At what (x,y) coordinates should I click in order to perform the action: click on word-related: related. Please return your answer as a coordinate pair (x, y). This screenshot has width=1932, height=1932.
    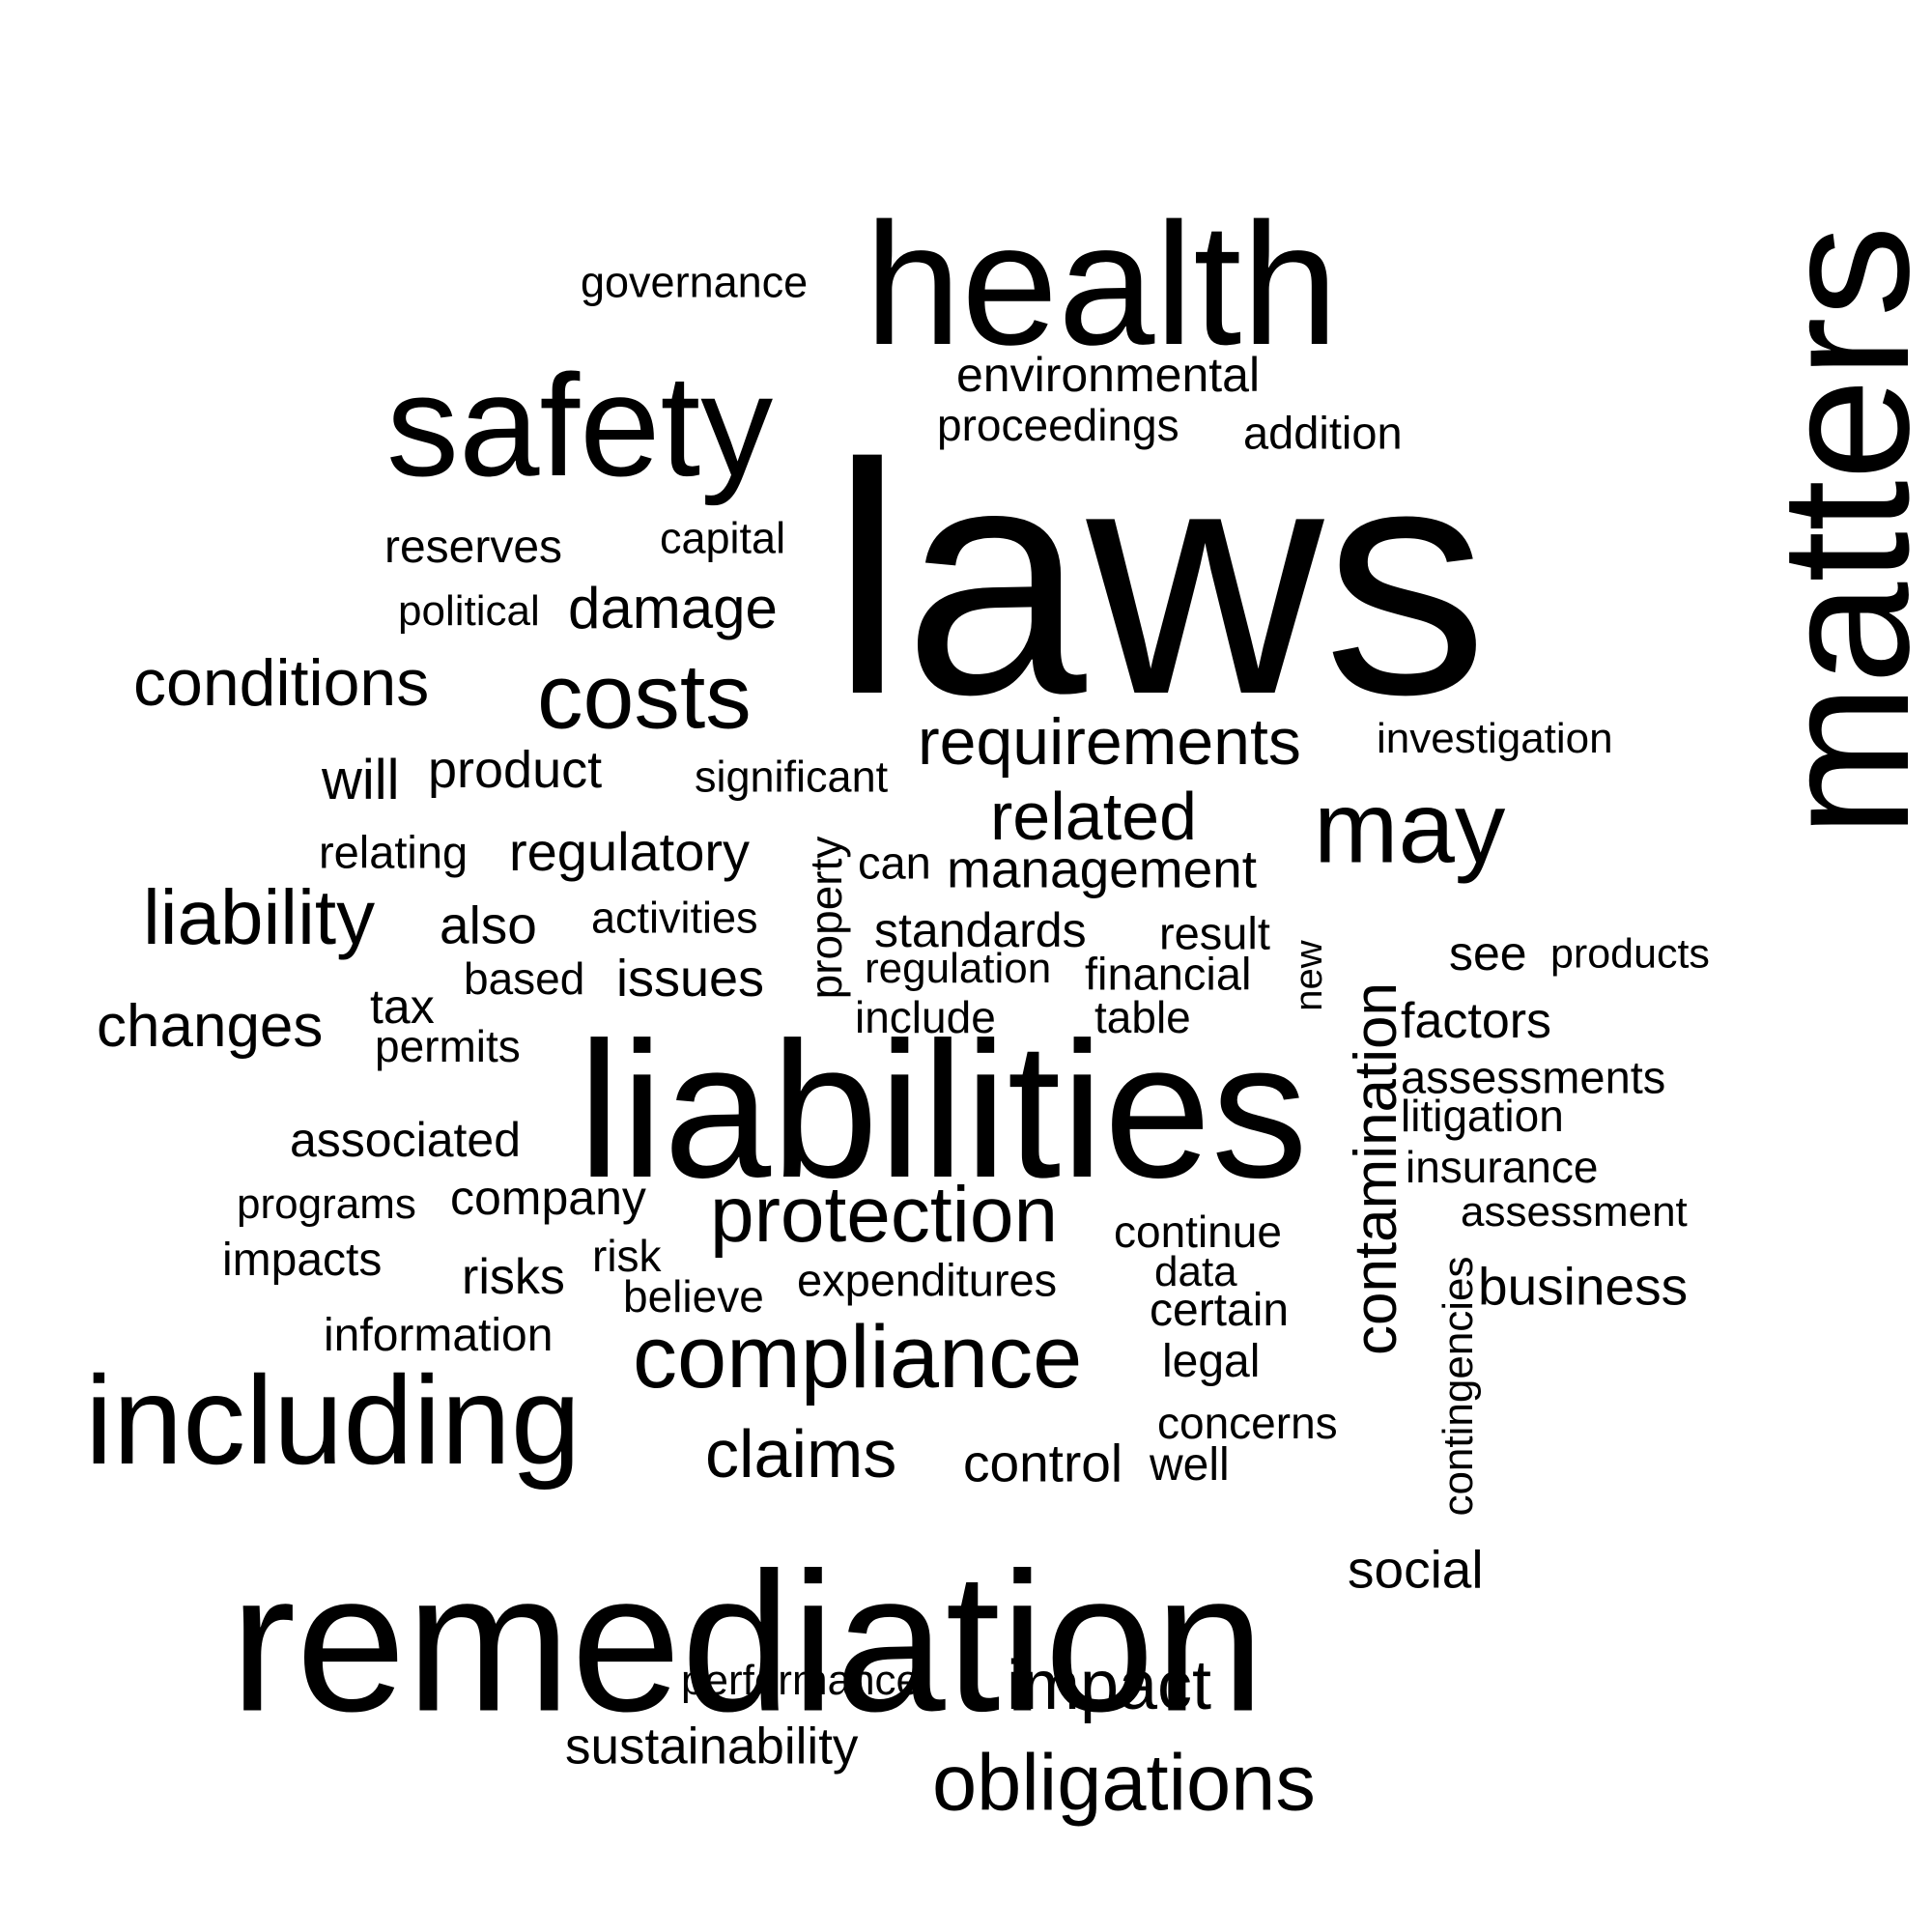
    Looking at the image, I should click on (1094, 816).